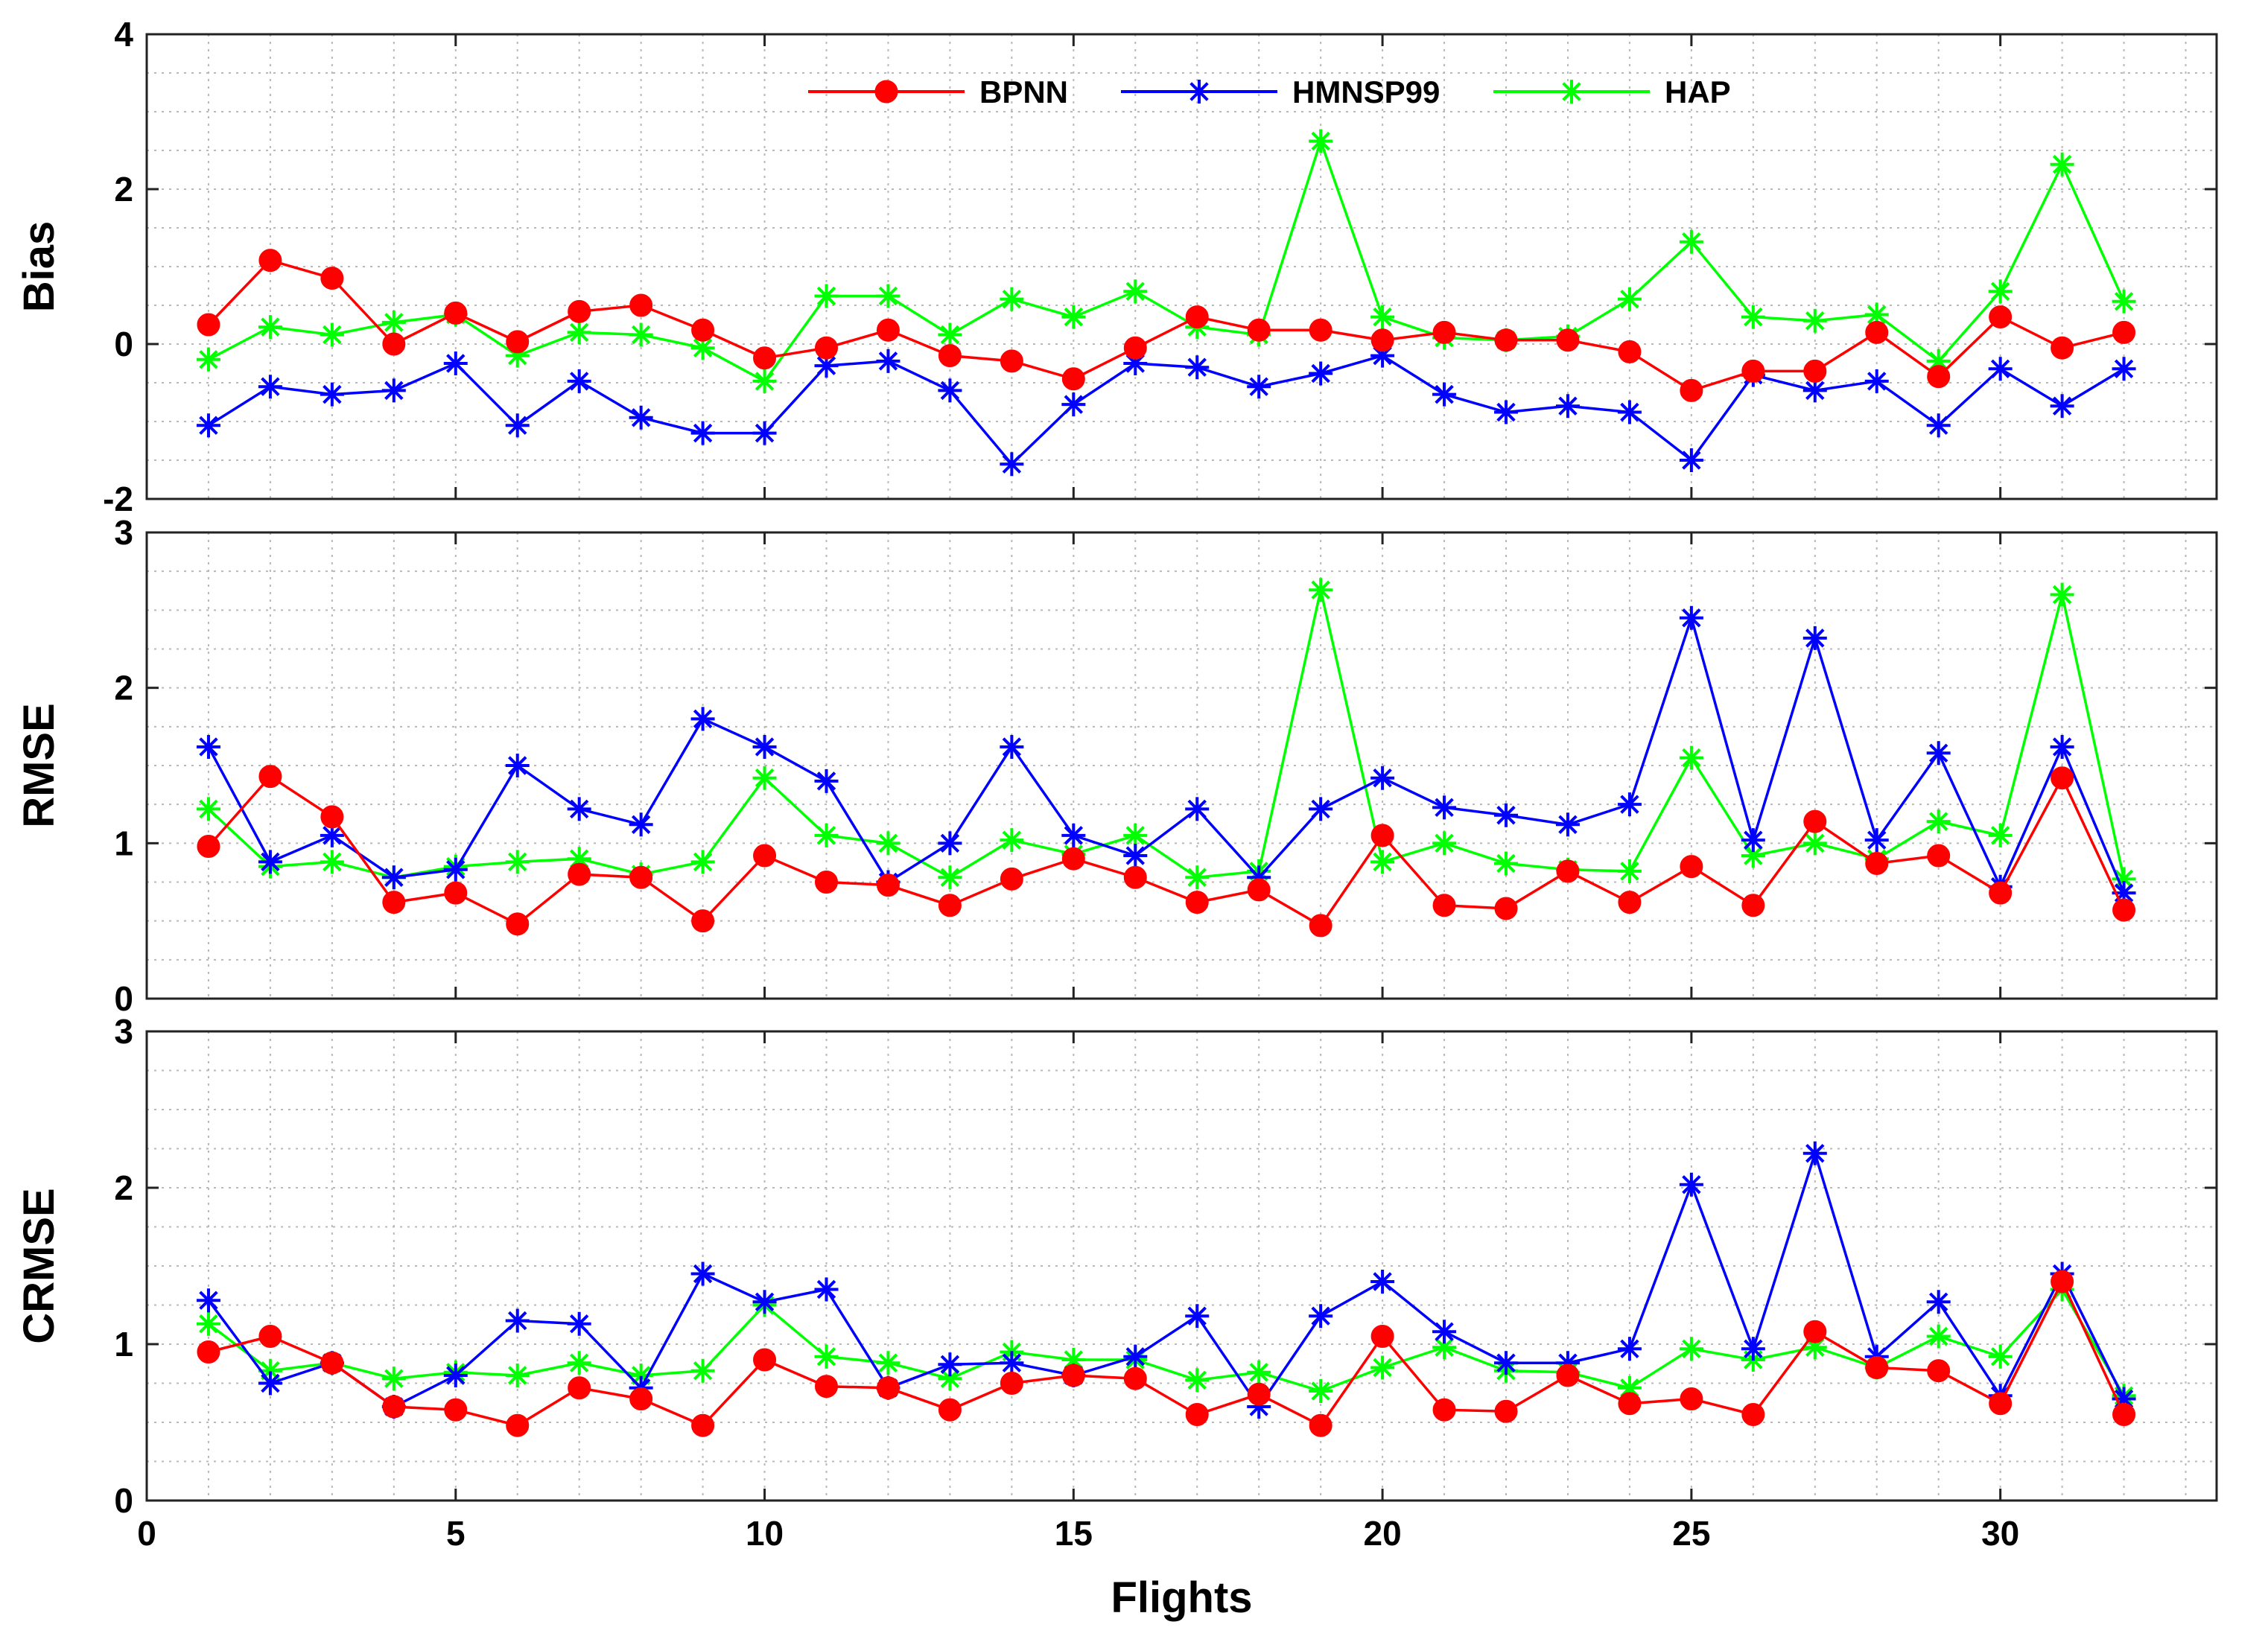 The width and height of the screenshot is (2268, 1645). I want to click on series-hap, so click(1166, 261).